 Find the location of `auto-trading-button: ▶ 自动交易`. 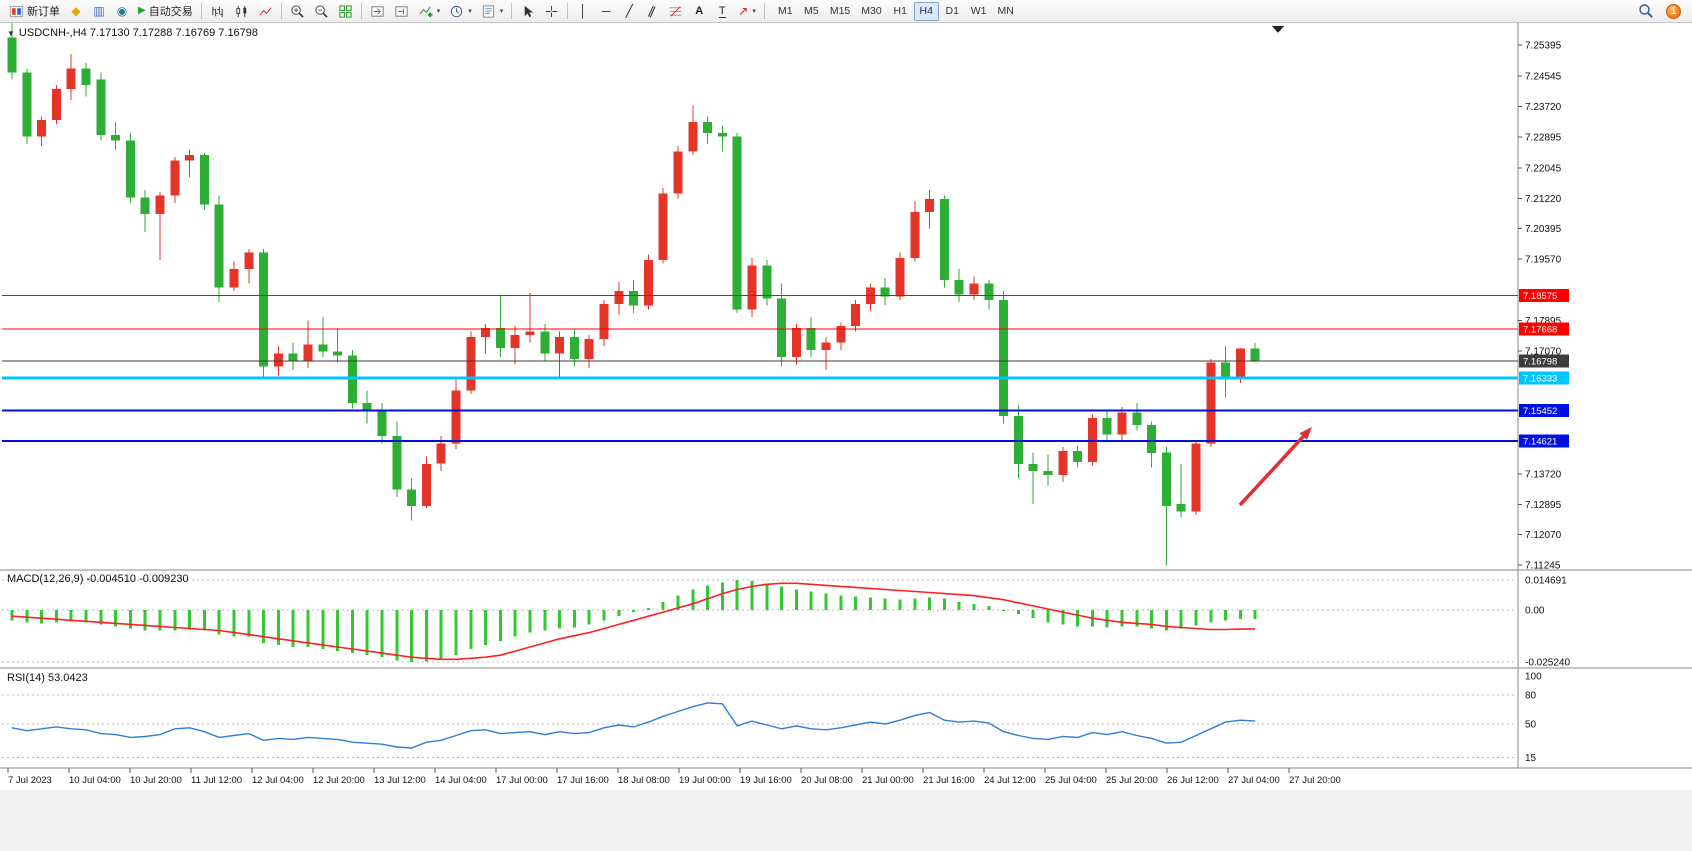

auto-trading-button: ▶ 自动交易 is located at coordinates (165, 11).